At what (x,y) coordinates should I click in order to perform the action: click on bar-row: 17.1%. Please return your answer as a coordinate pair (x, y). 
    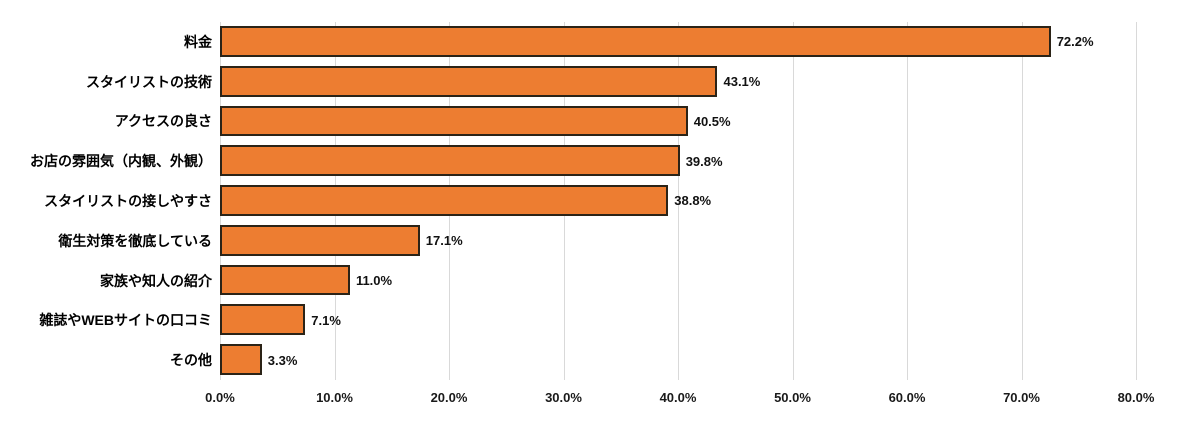
    Looking at the image, I should click on (678, 241).